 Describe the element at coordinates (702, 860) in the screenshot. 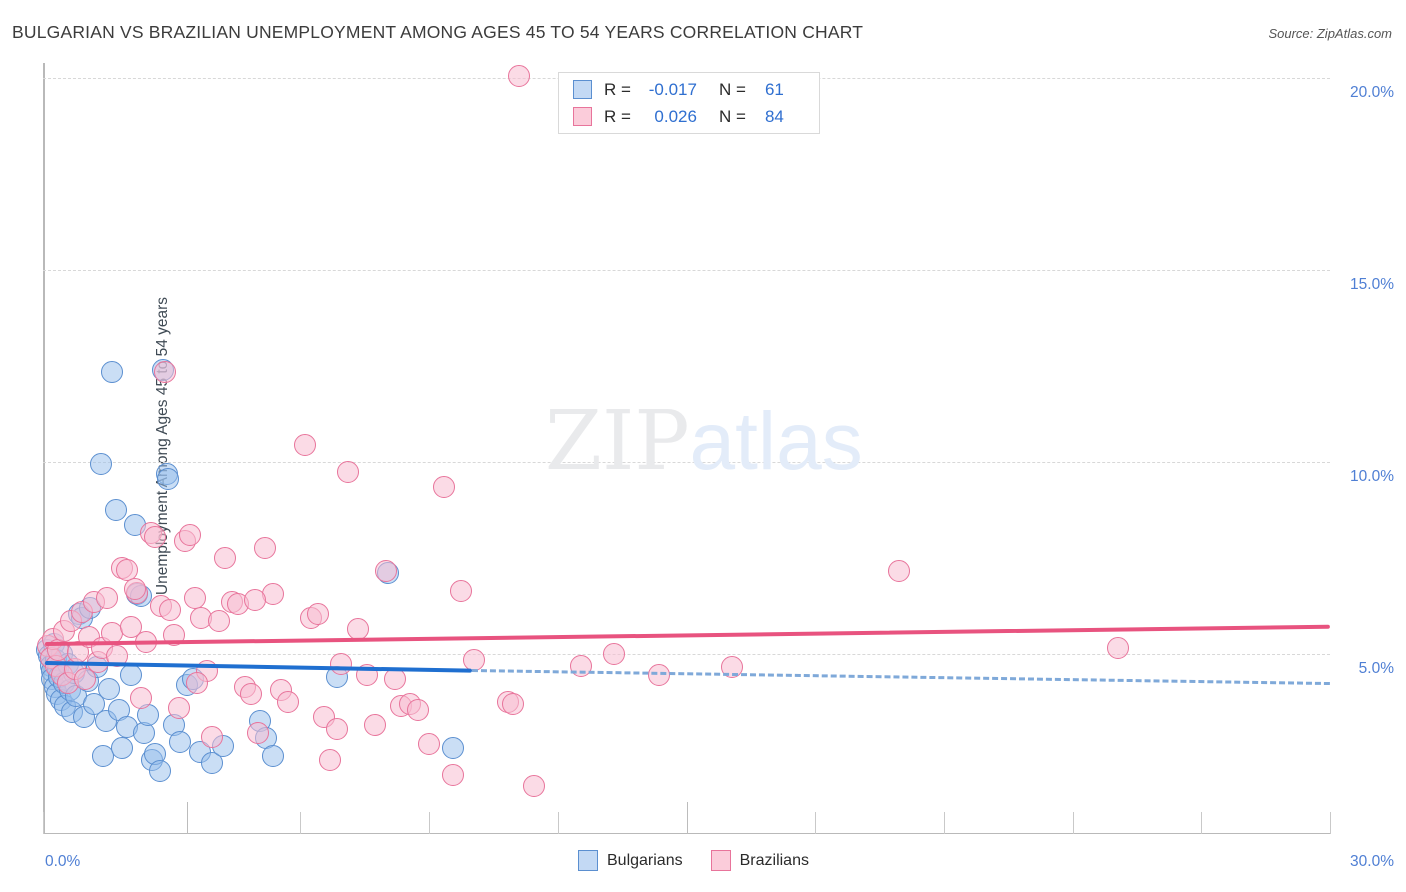

I see `series-legend: Bulgarians Brazilians` at that location.